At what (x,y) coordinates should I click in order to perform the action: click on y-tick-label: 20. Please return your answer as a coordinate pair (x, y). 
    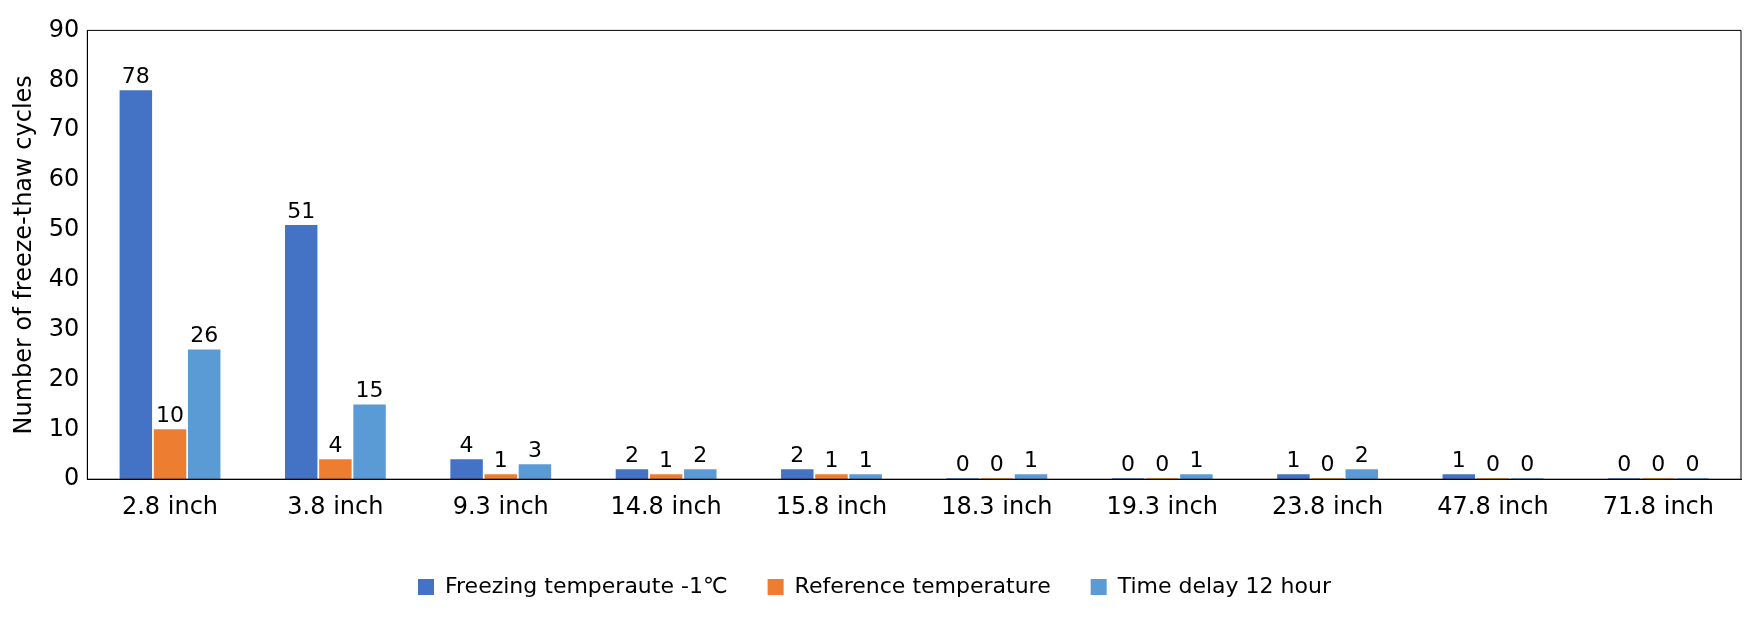
    Looking at the image, I should click on (64, 377).